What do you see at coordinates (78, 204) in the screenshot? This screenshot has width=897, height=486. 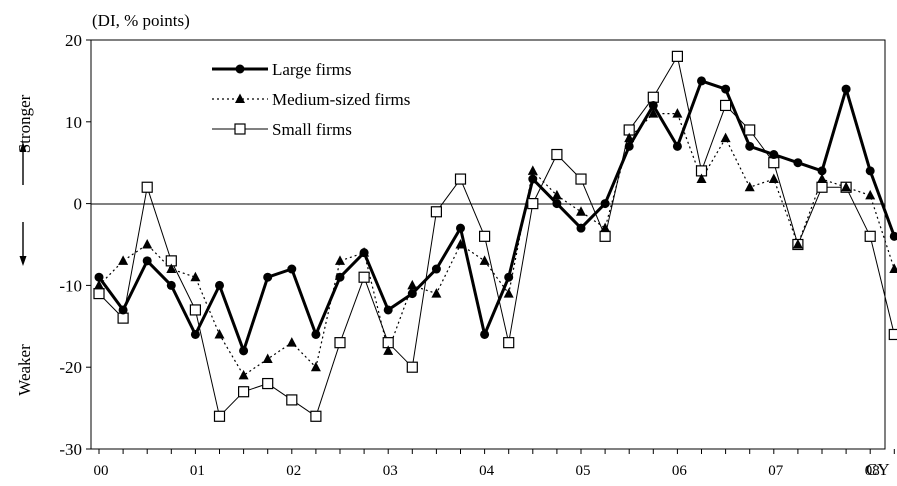 I see `y-tick-label: 0` at bounding box center [78, 204].